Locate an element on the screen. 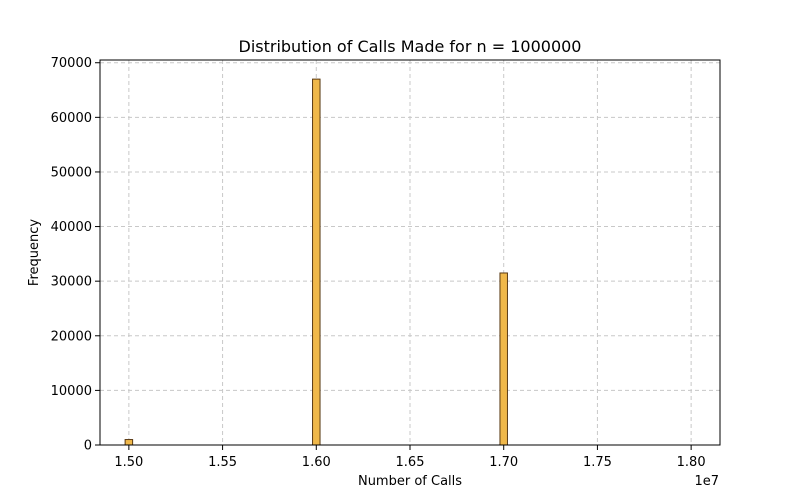 The height and width of the screenshot is (504, 800). x-tick-label-2: 1.60 is located at coordinates (316, 462).